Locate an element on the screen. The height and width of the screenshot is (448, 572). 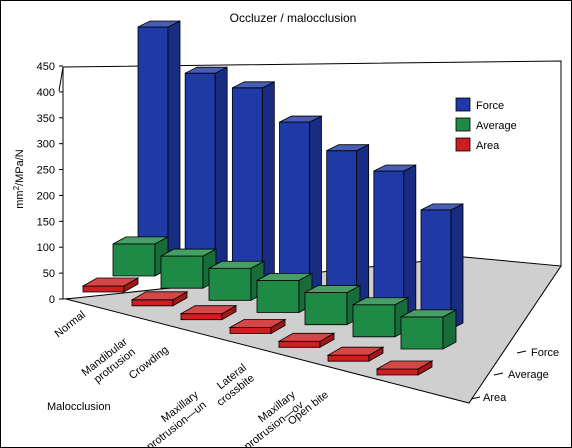
y-tick-label: 250 is located at coordinates (46, 171).